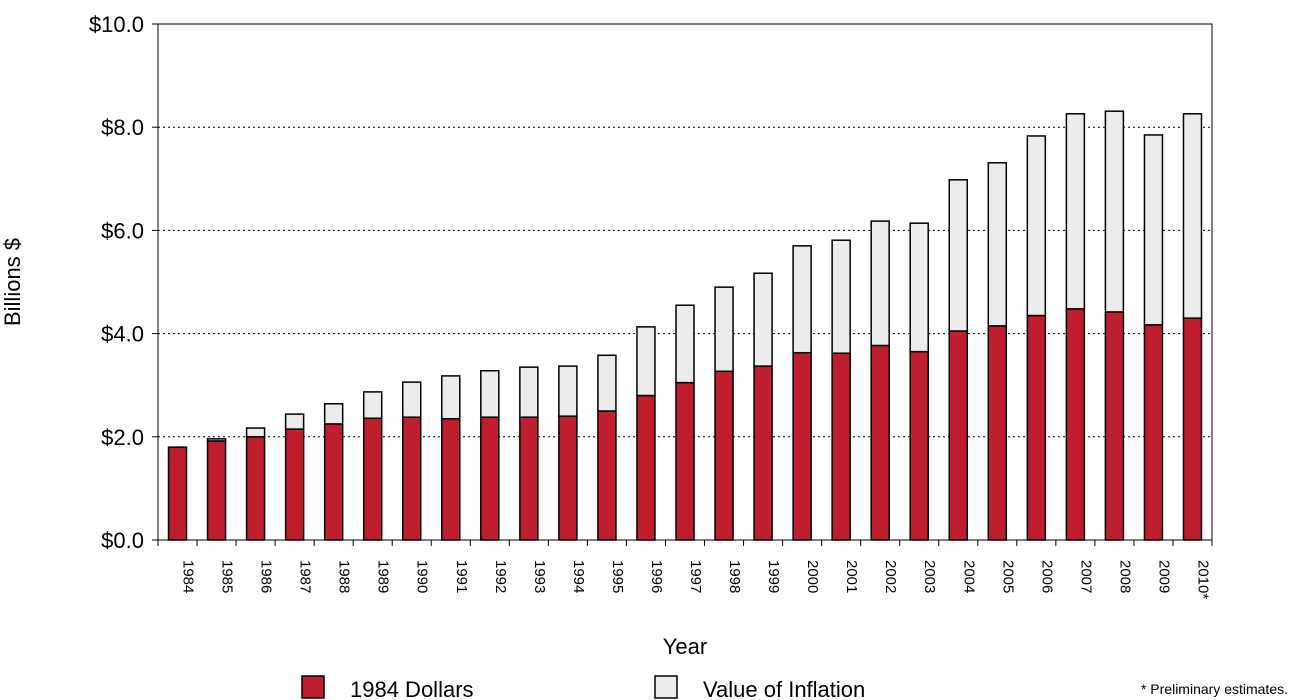  I want to click on x-tick-label: 2007, so click(1085, 576).